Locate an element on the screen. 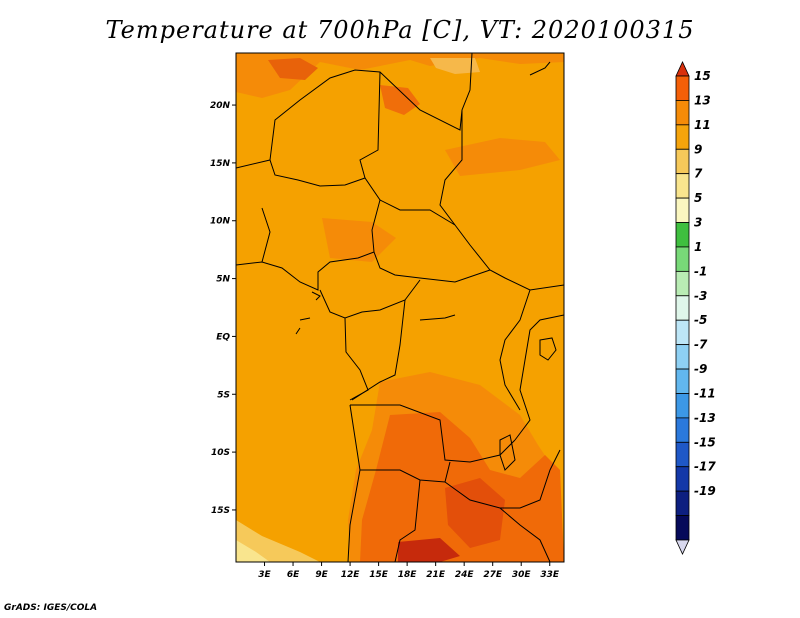 This screenshot has width=800, height=618. x-tick-label: 12E is located at coordinates (351, 575).